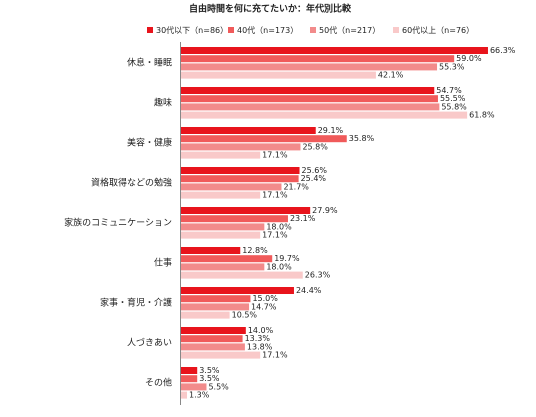 This screenshot has height=417, width=536. What do you see at coordinates (199, 395) in the screenshot?
I see `value-label: 1.3%` at bounding box center [199, 395].